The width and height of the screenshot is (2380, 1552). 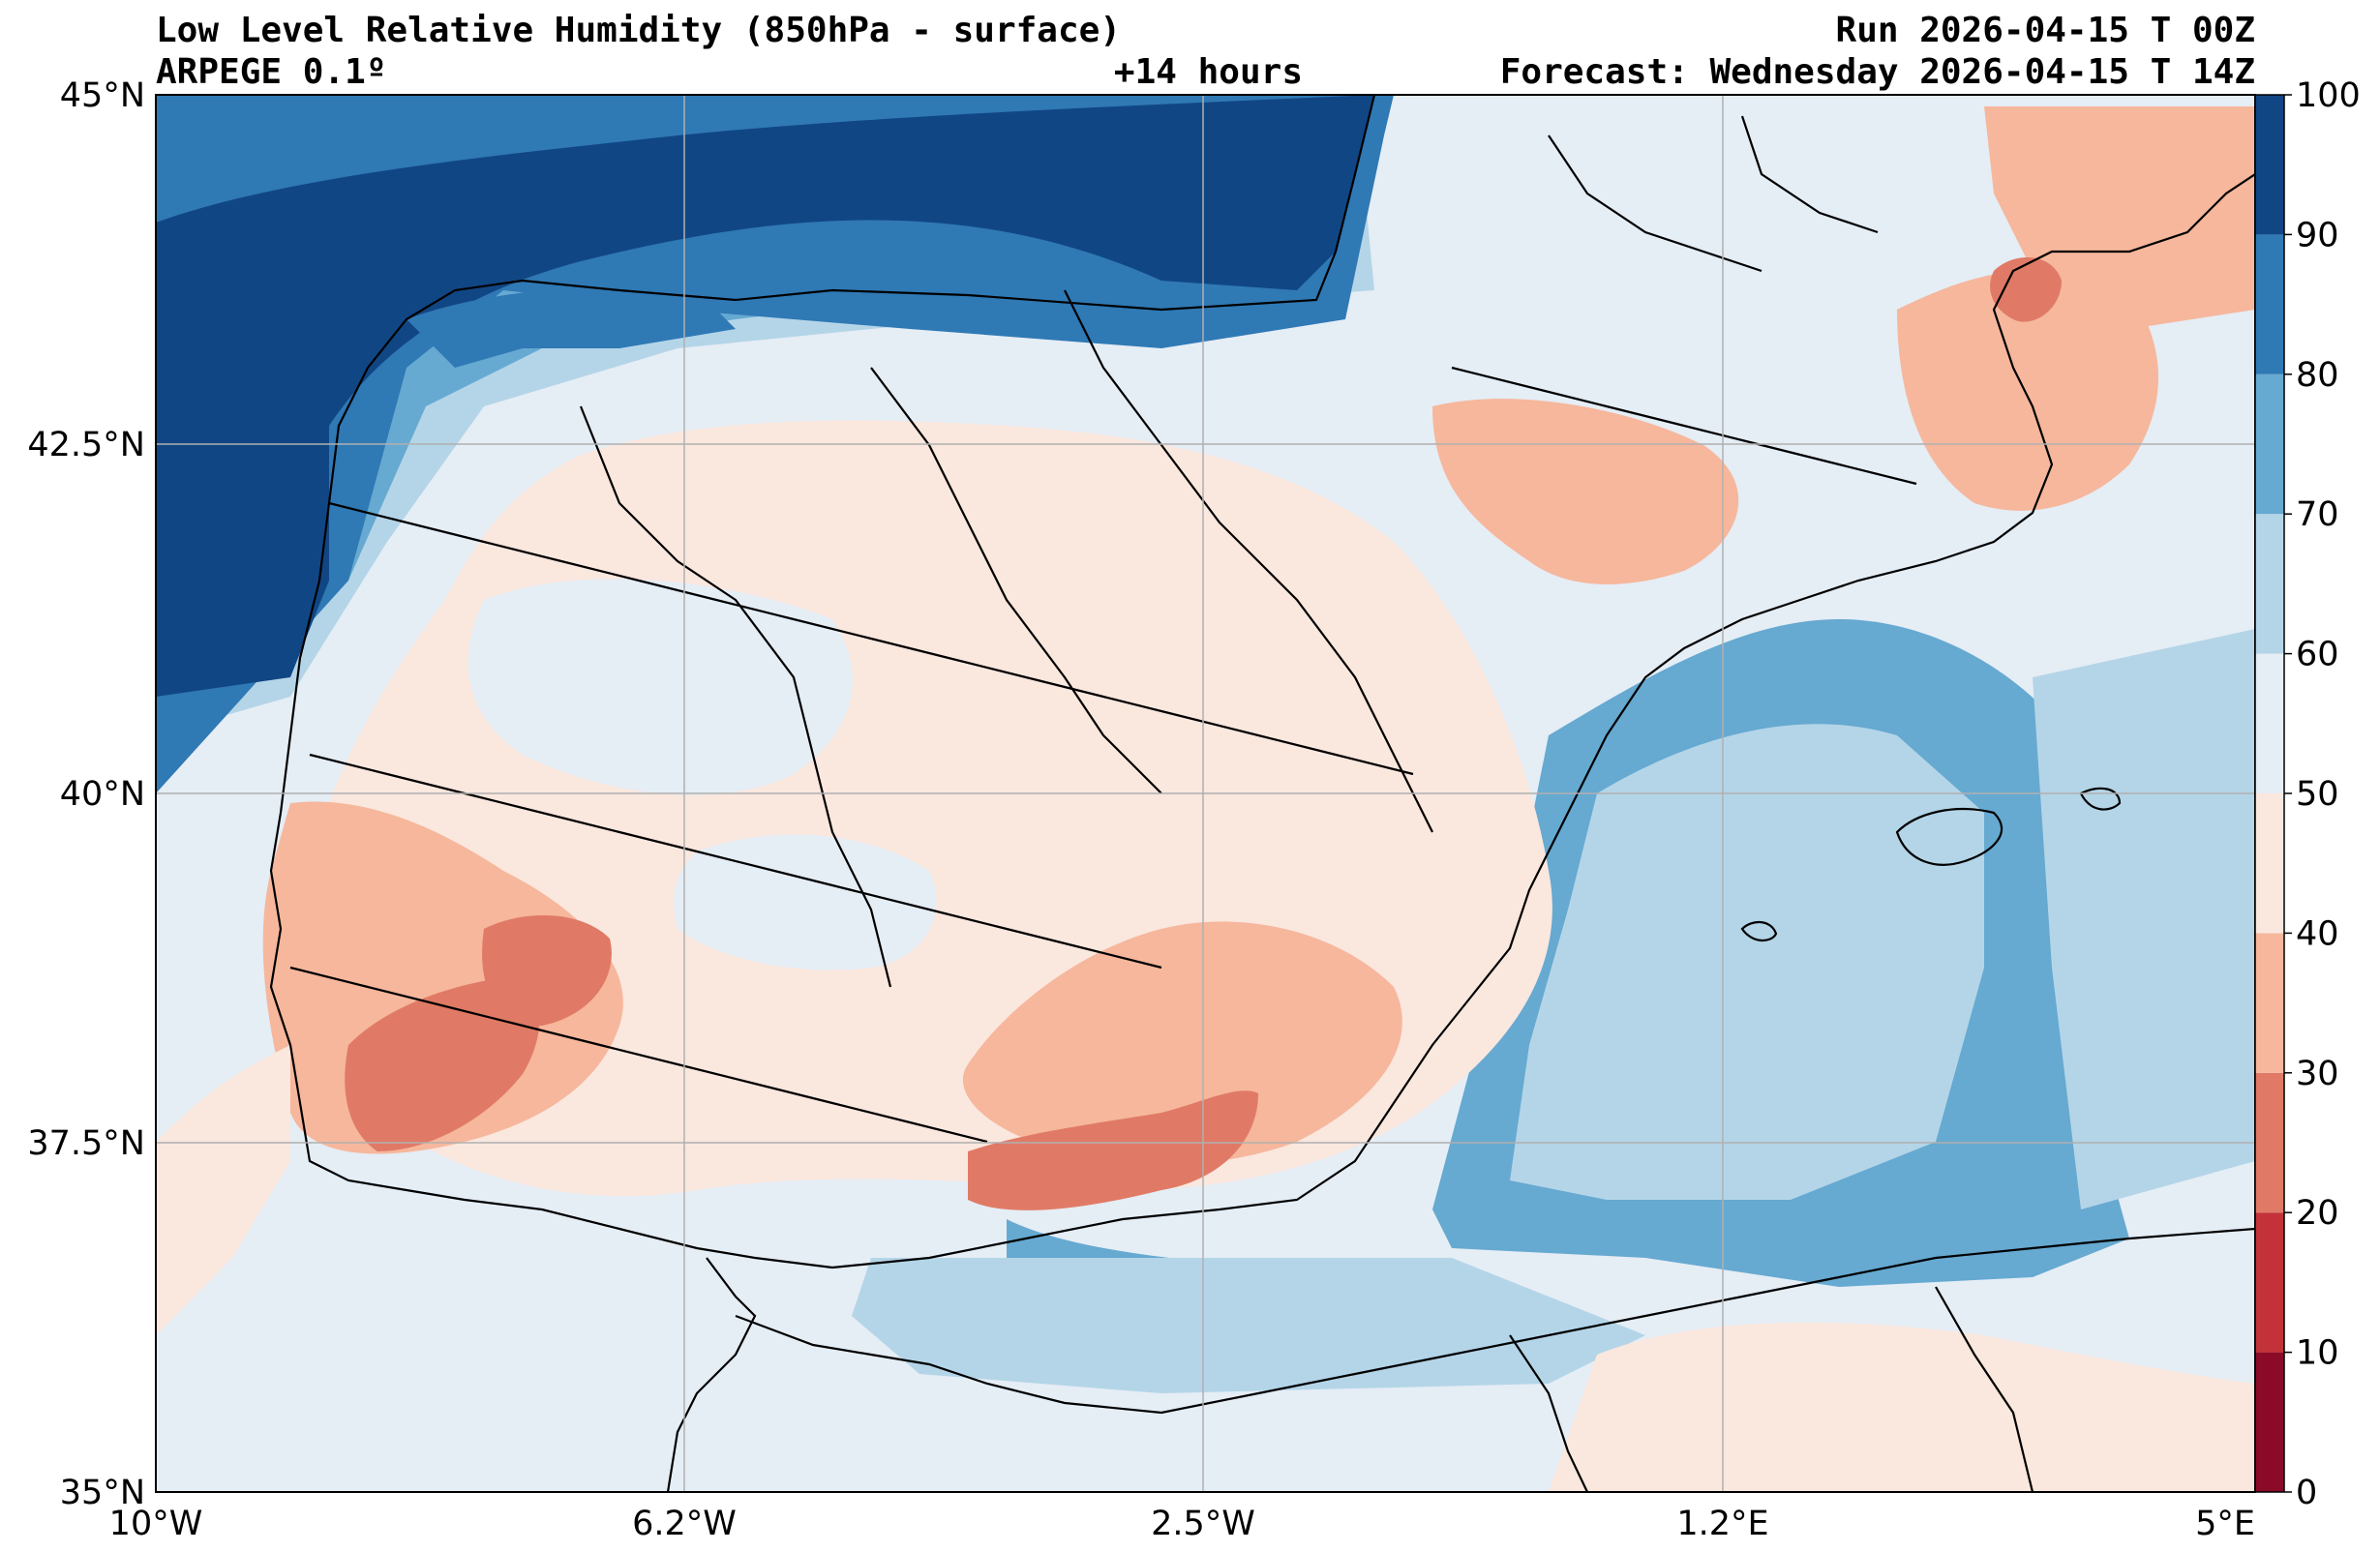 What do you see at coordinates (1182, 1043) in the screenshot?
I see `humidity-region-30-40-southeast` at bounding box center [1182, 1043].